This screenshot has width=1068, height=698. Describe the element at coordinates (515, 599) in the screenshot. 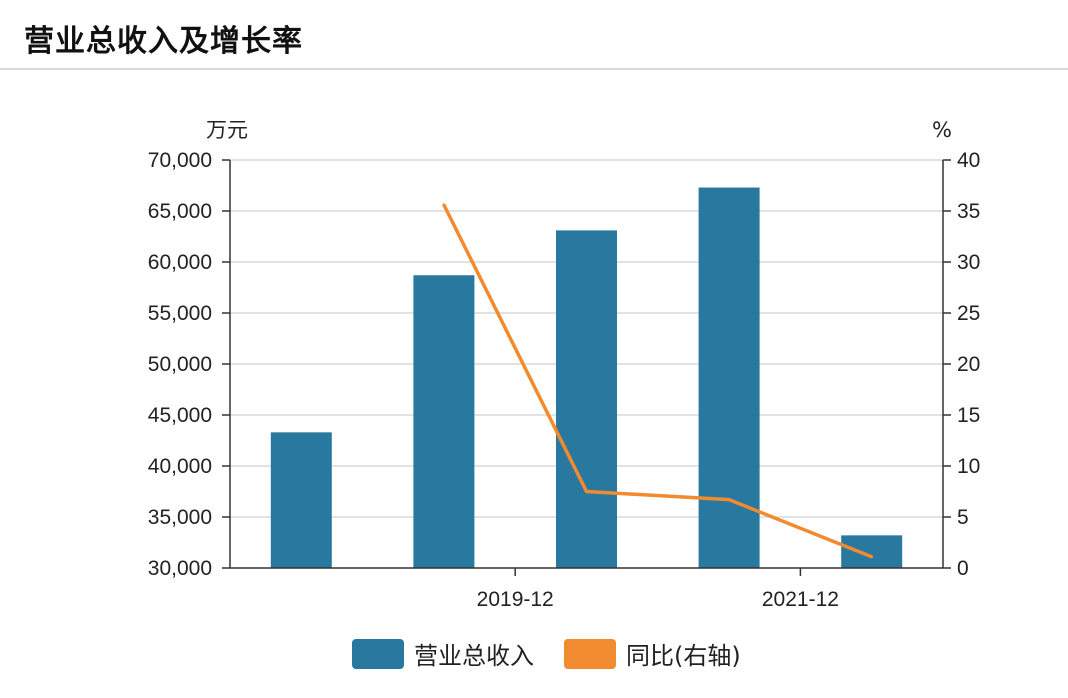

I see `x-tick-label: 2019-12` at that location.